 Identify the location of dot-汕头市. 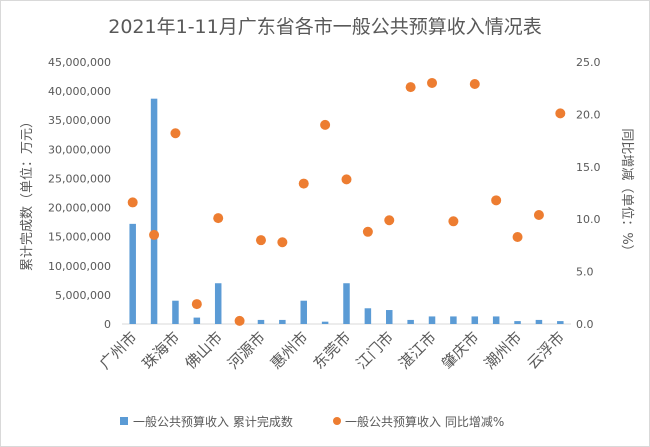
(196, 304).